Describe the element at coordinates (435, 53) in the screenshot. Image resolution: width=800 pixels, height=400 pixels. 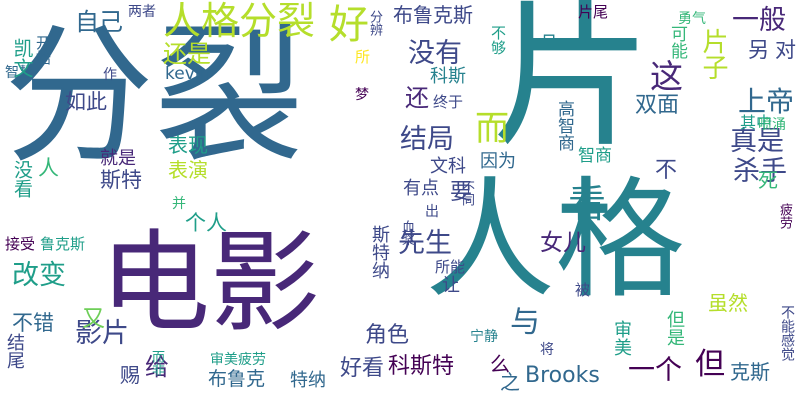
I see `word-meiyou: 没有` at that location.